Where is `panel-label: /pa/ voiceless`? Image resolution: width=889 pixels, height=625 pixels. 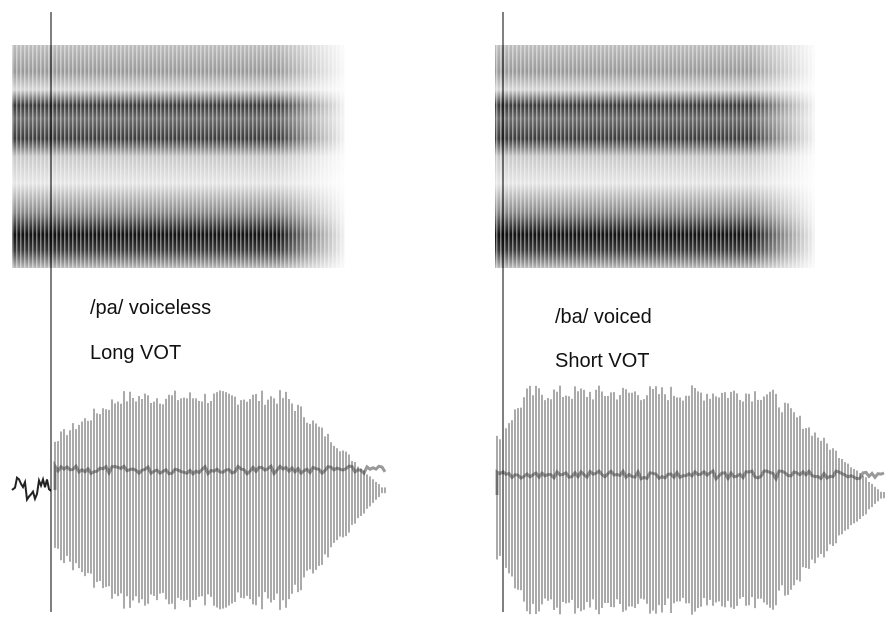
panel-label: /pa/ voiceless is located at coordinates (150, 308).